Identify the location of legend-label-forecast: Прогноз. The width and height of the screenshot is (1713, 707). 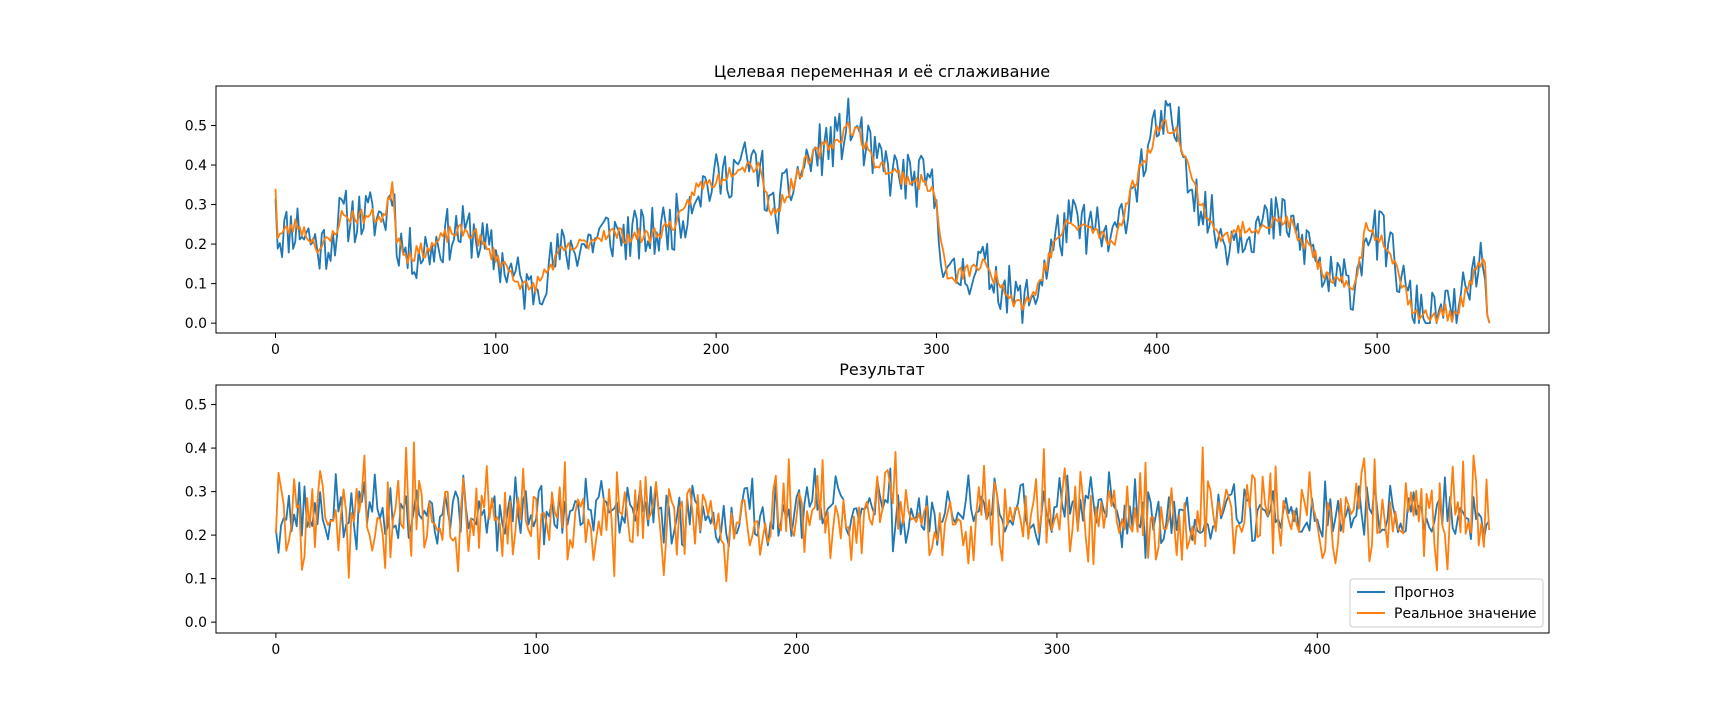
(1424, 593).